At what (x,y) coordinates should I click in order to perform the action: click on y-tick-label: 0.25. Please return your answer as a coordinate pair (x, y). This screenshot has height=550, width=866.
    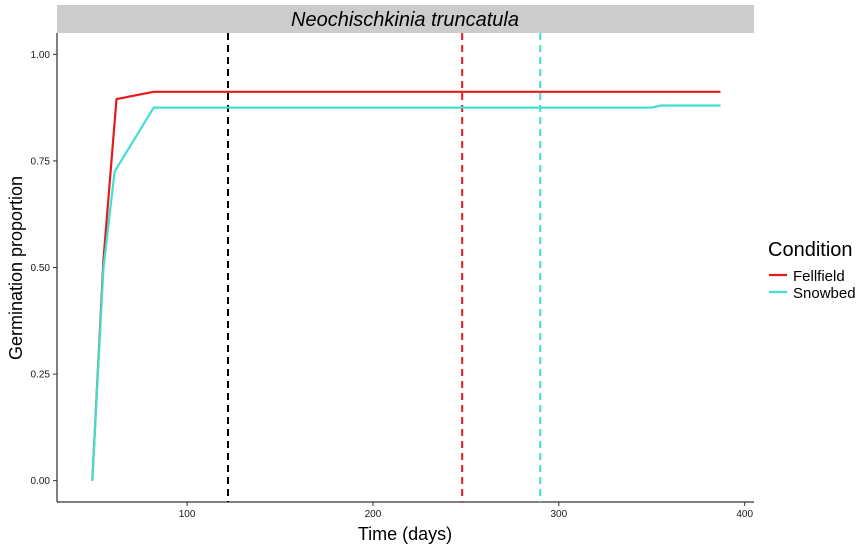
    Looking at the image, I should click on (41, 375).